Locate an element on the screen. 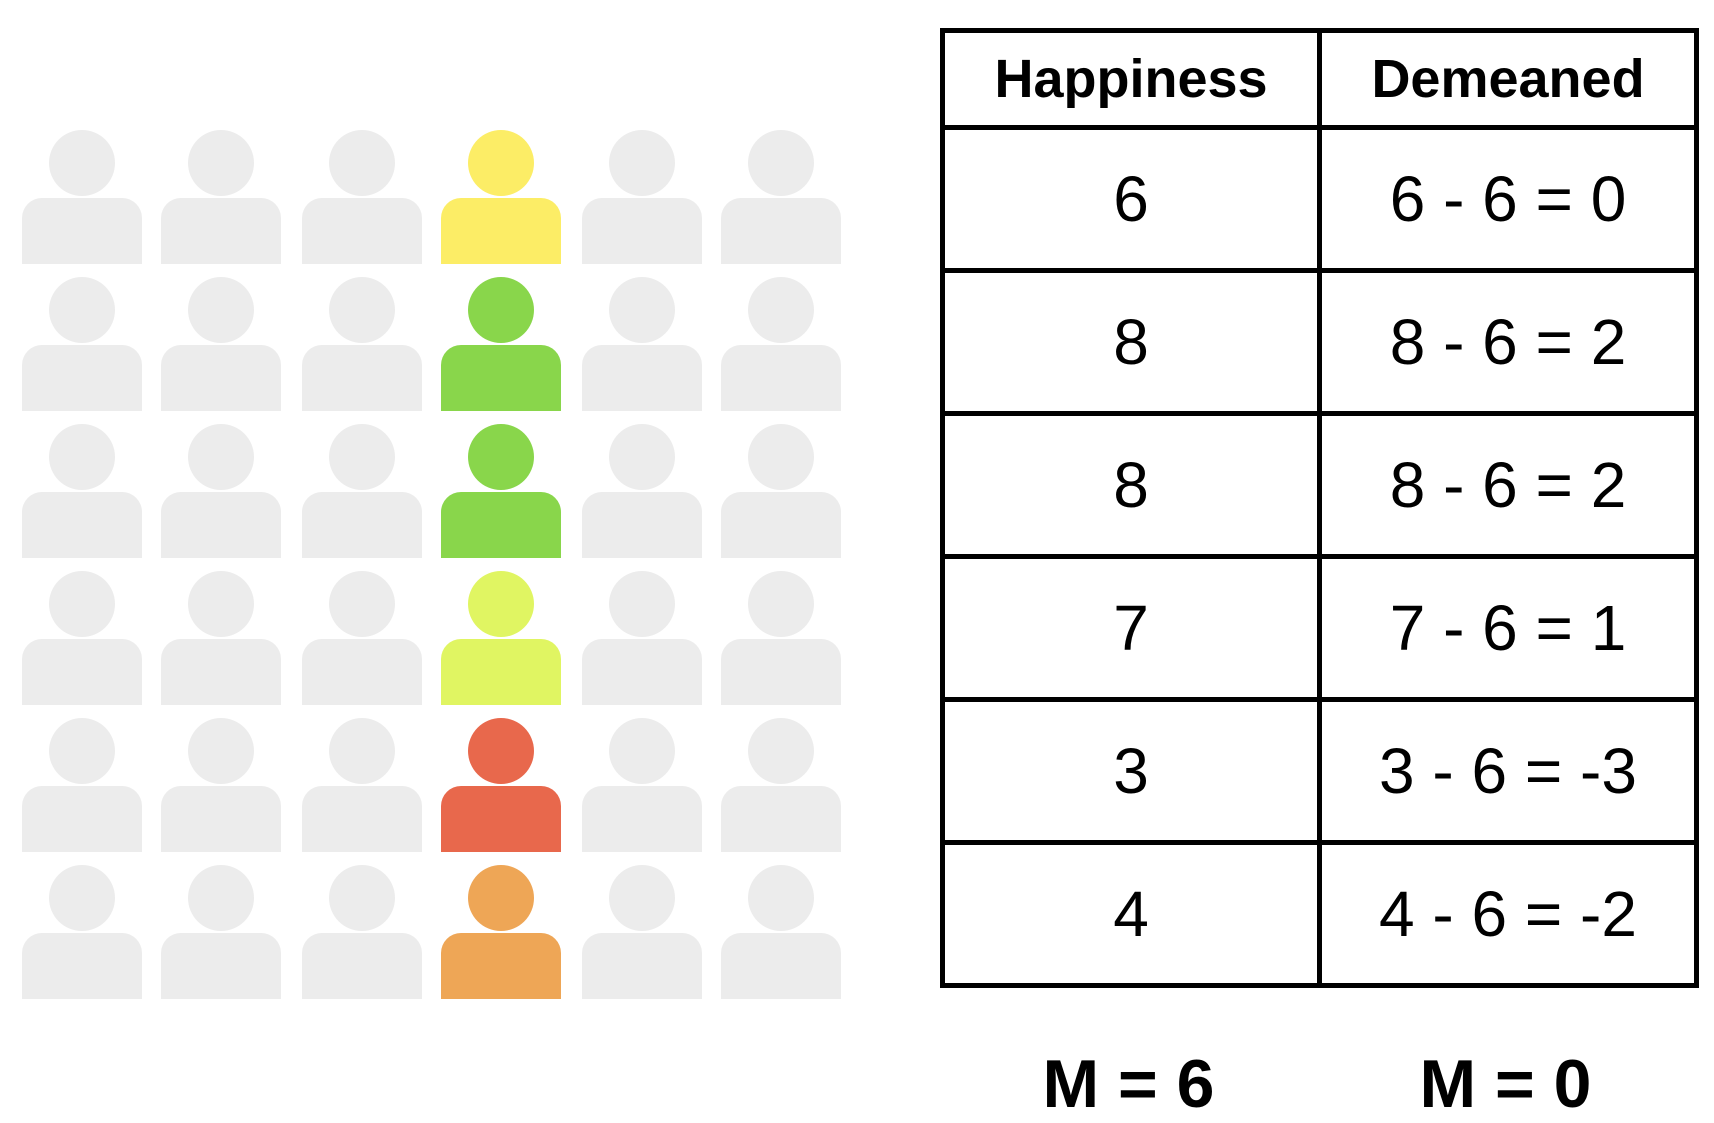 The width and height of the screenshot is (1714, 1123). mean-happiness-label: M = 6 is located at coordinates (1128, 1084).